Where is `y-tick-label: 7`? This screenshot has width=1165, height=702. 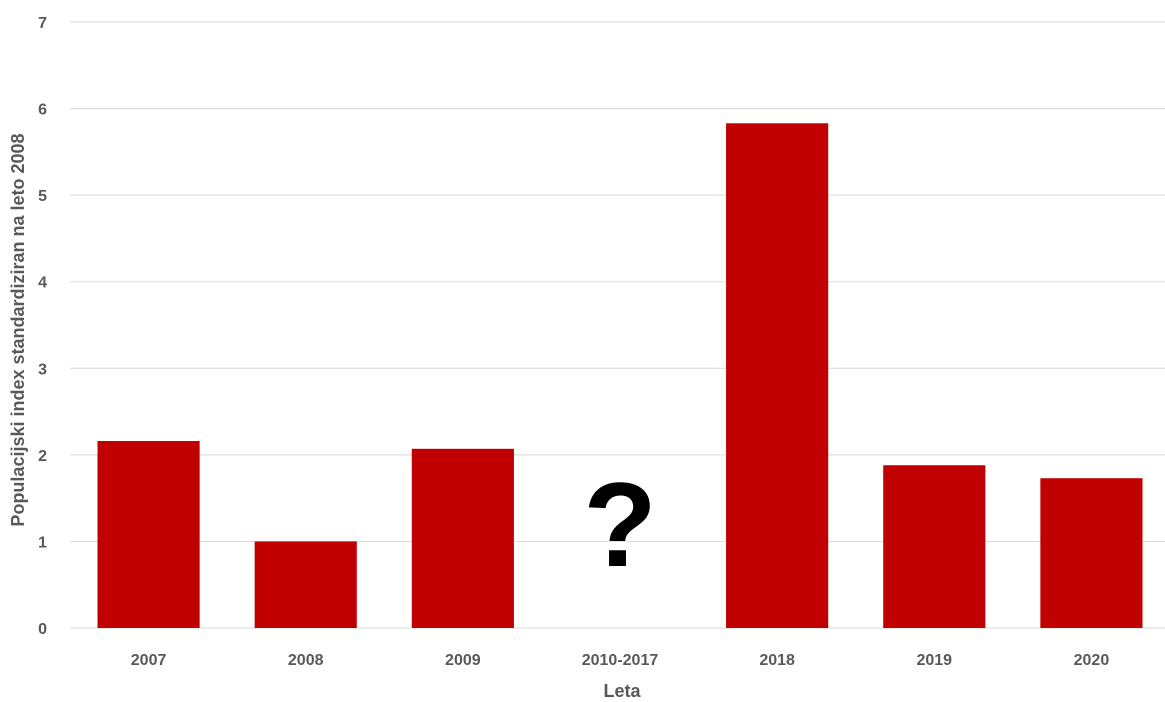 y-tick-label: 7 is located at coordinates (42, 23).